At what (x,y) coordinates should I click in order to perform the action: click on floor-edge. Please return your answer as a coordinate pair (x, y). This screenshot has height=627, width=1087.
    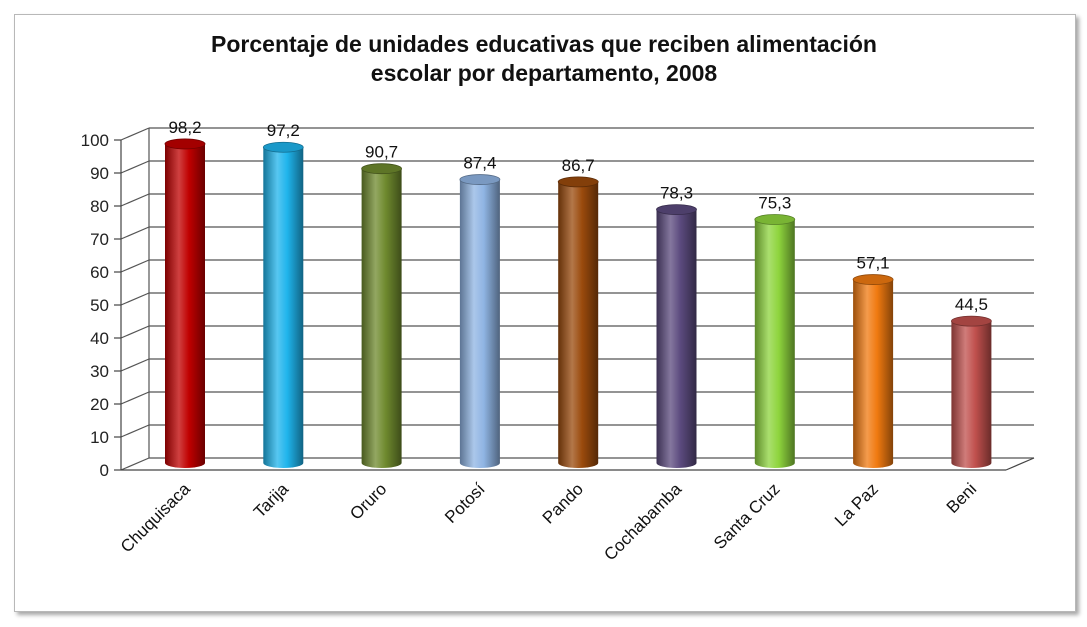
    Looking at the image, I should click on (1020, 464).